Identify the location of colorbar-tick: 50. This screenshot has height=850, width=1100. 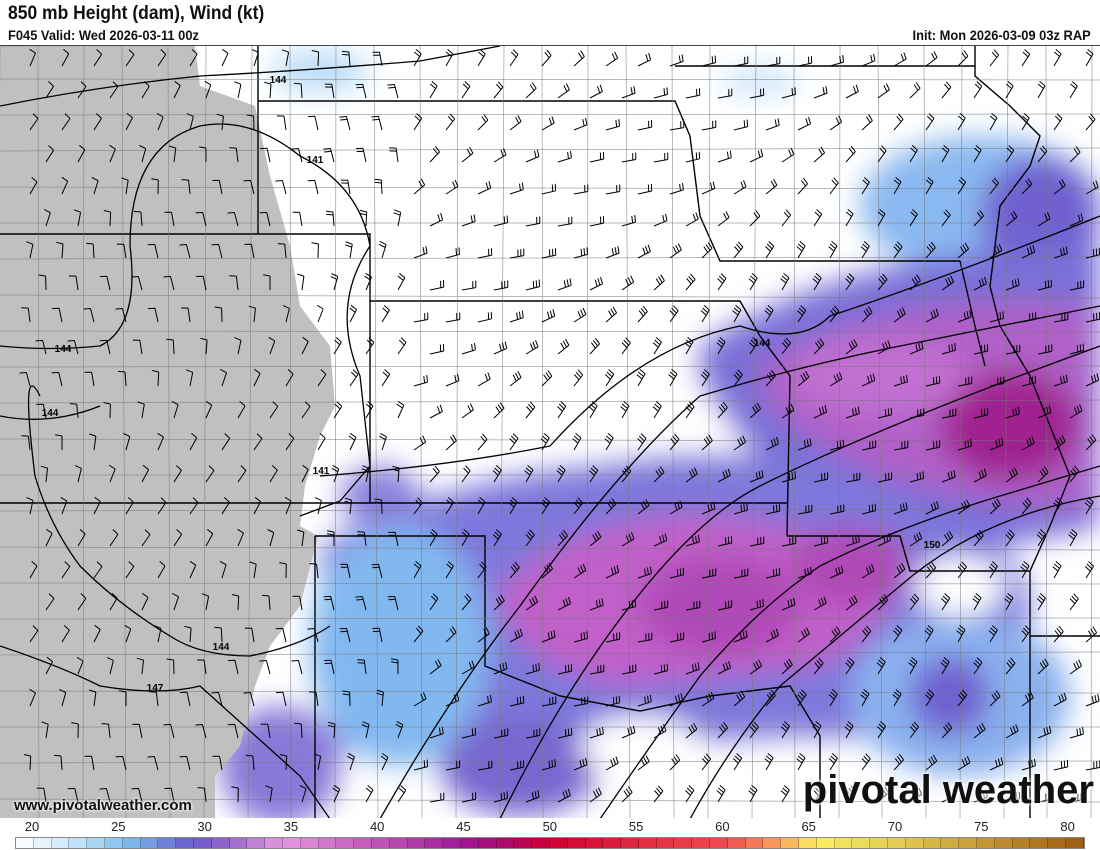
(550, 826).